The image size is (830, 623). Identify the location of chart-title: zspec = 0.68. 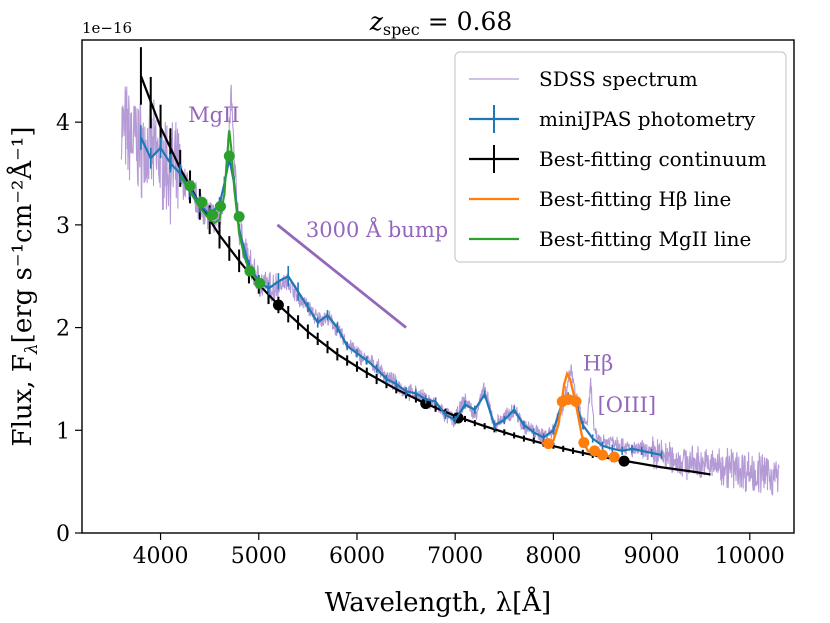
(441, 23).